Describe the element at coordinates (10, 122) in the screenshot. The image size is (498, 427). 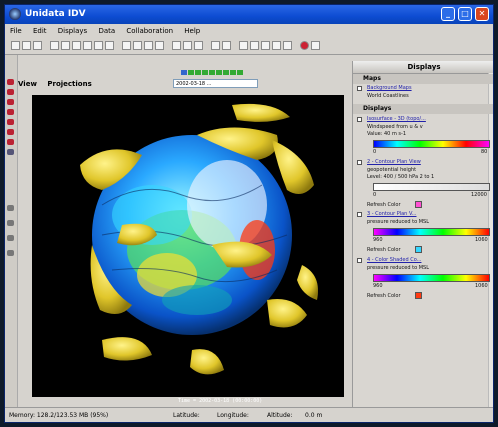
I see `pan-icon` at that location.